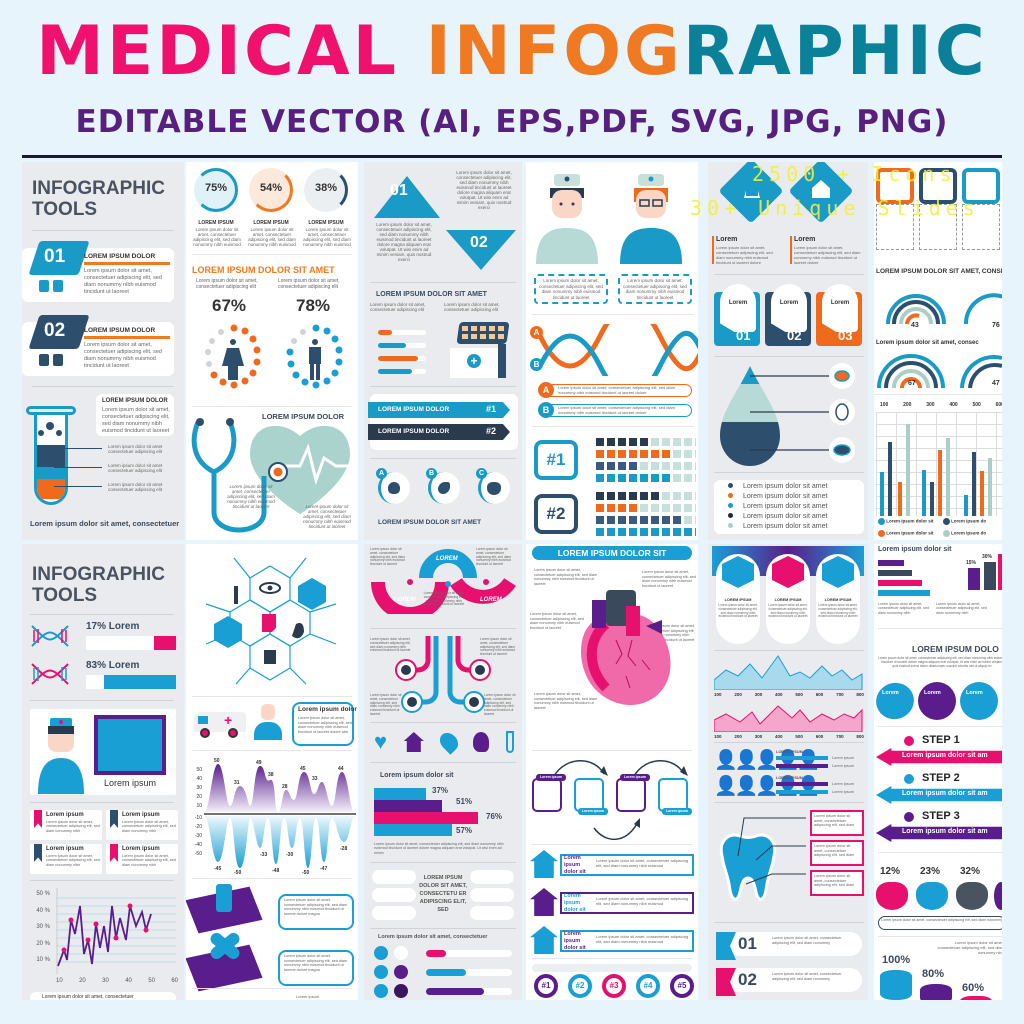 The height and width of the screenshot is (1024, 1024). Describe the element at coordinates (896, 960) in the screenshot. I see `cylinder-percent: 100%` at that location.